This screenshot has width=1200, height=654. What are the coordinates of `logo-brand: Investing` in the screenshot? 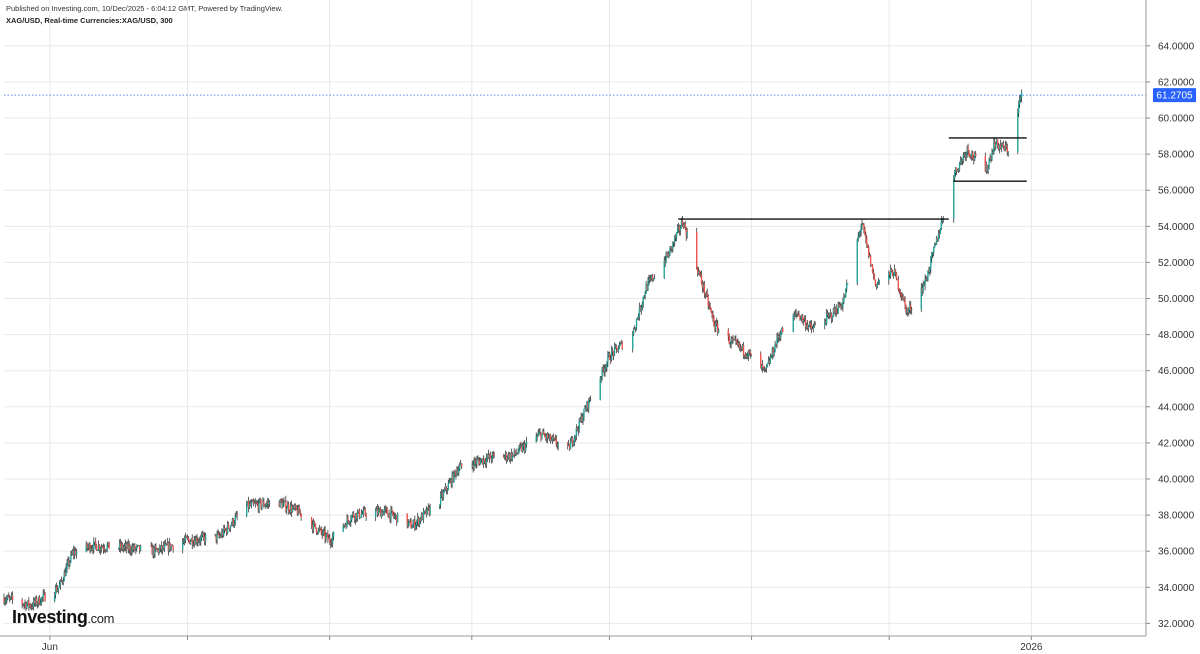 It's located at (50, 617).